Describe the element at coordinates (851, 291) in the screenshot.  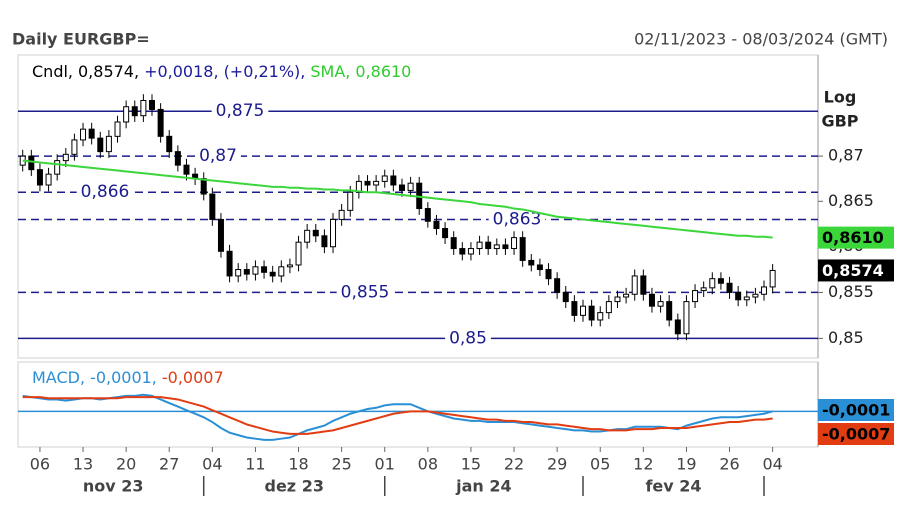
I see `y-tick-label: 0,855` at that location.